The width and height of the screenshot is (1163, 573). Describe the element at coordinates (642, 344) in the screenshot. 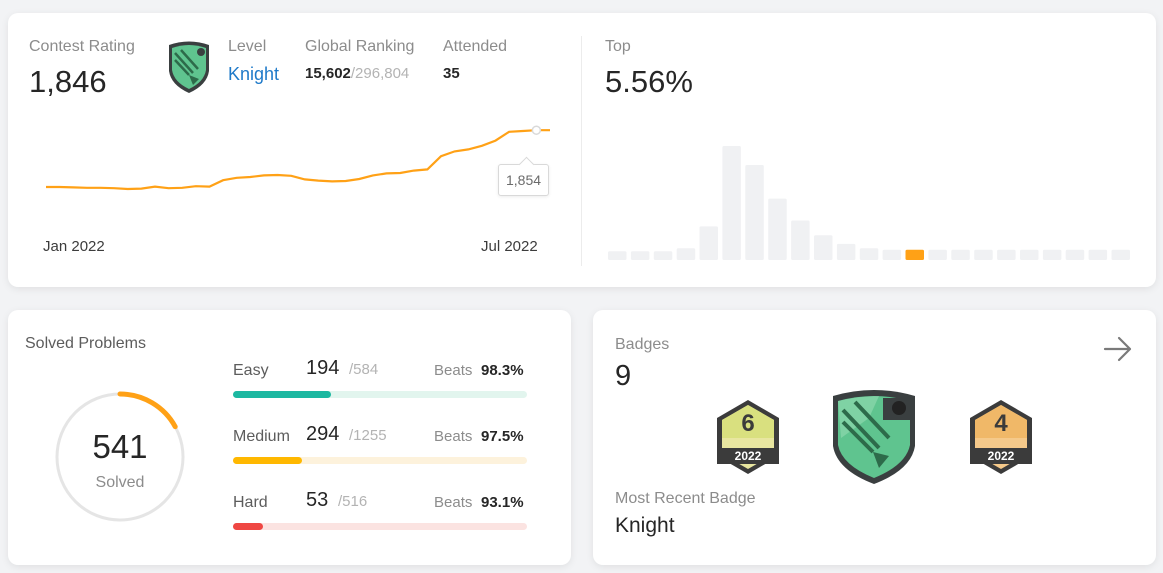

I see `badges-title: Badges` at that location.